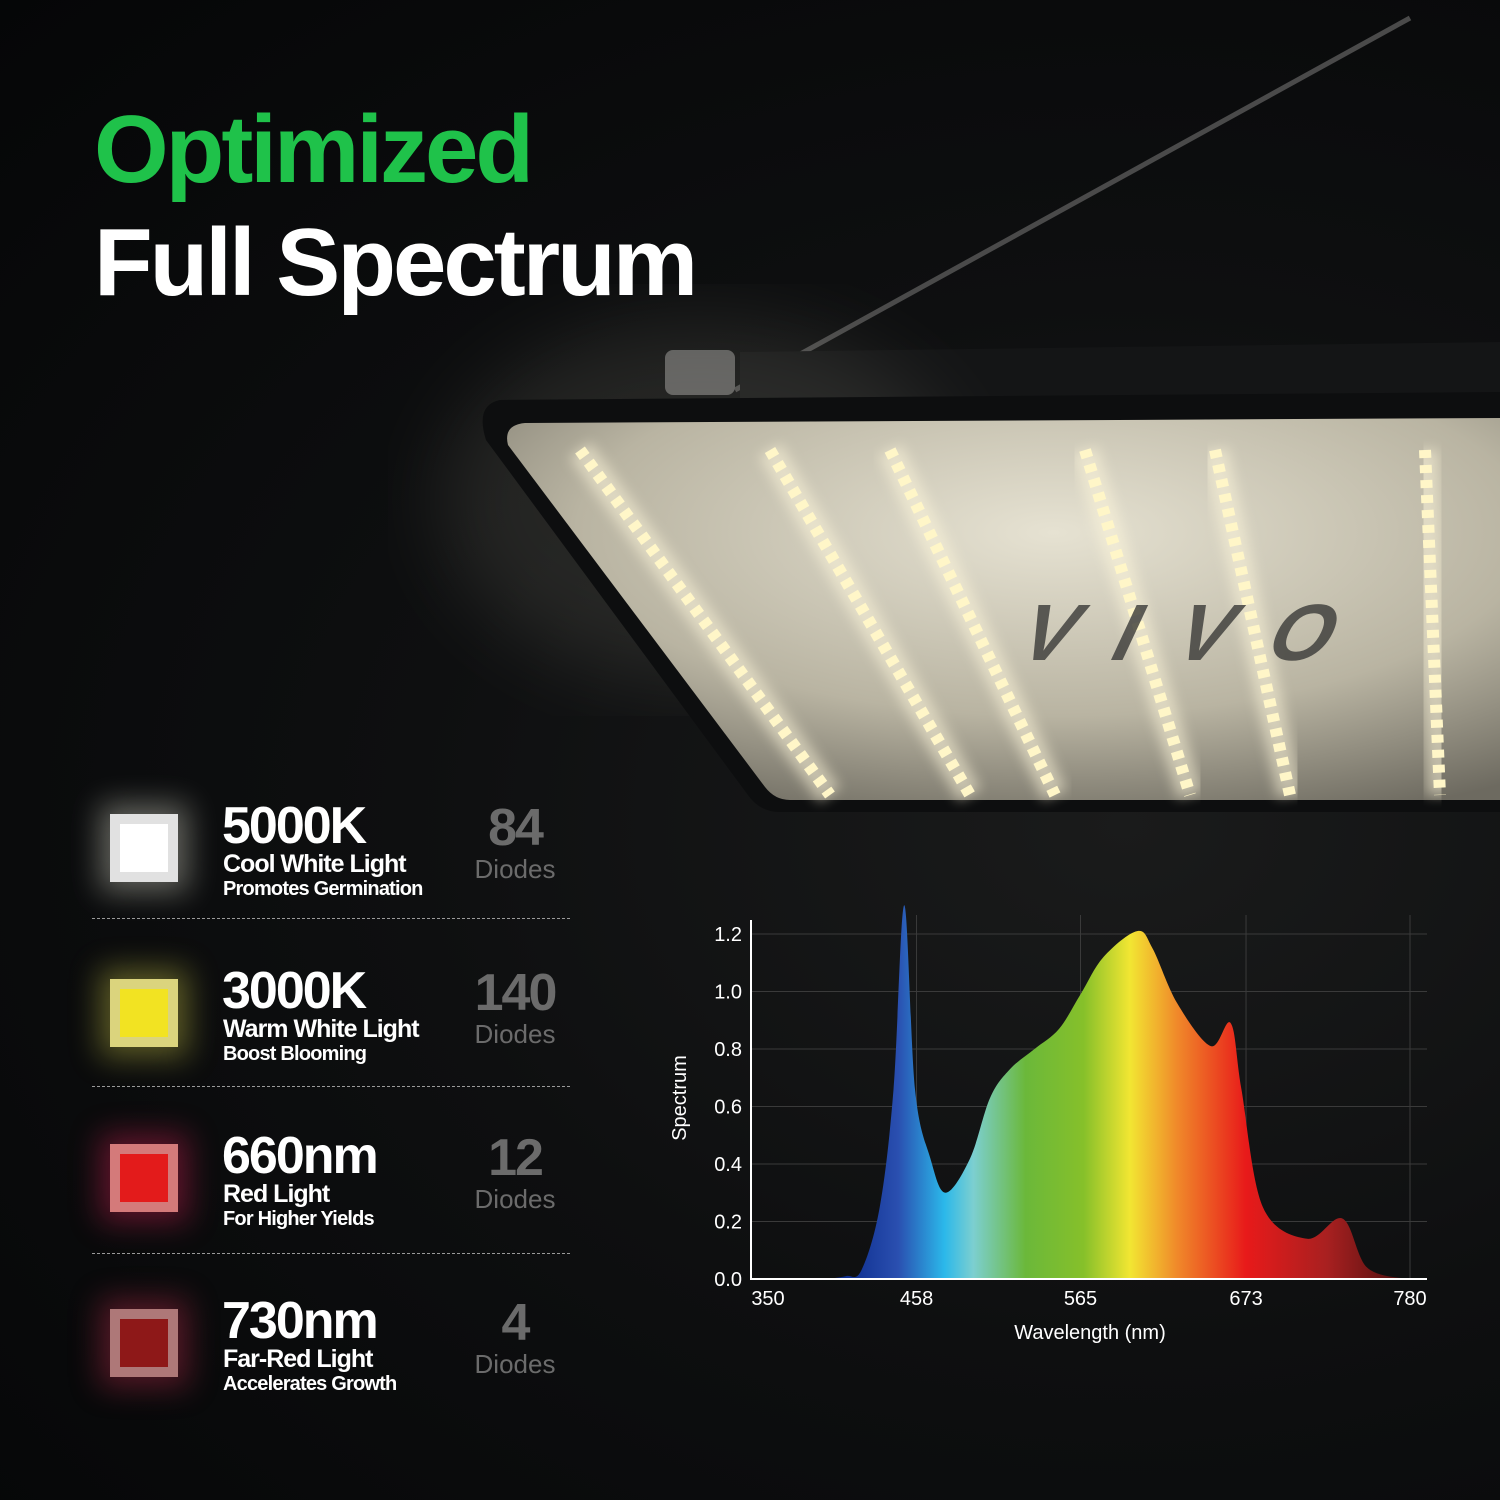 The image size is (1500, 1500). I want to click on led-strip-glow, so click(1252, 622).